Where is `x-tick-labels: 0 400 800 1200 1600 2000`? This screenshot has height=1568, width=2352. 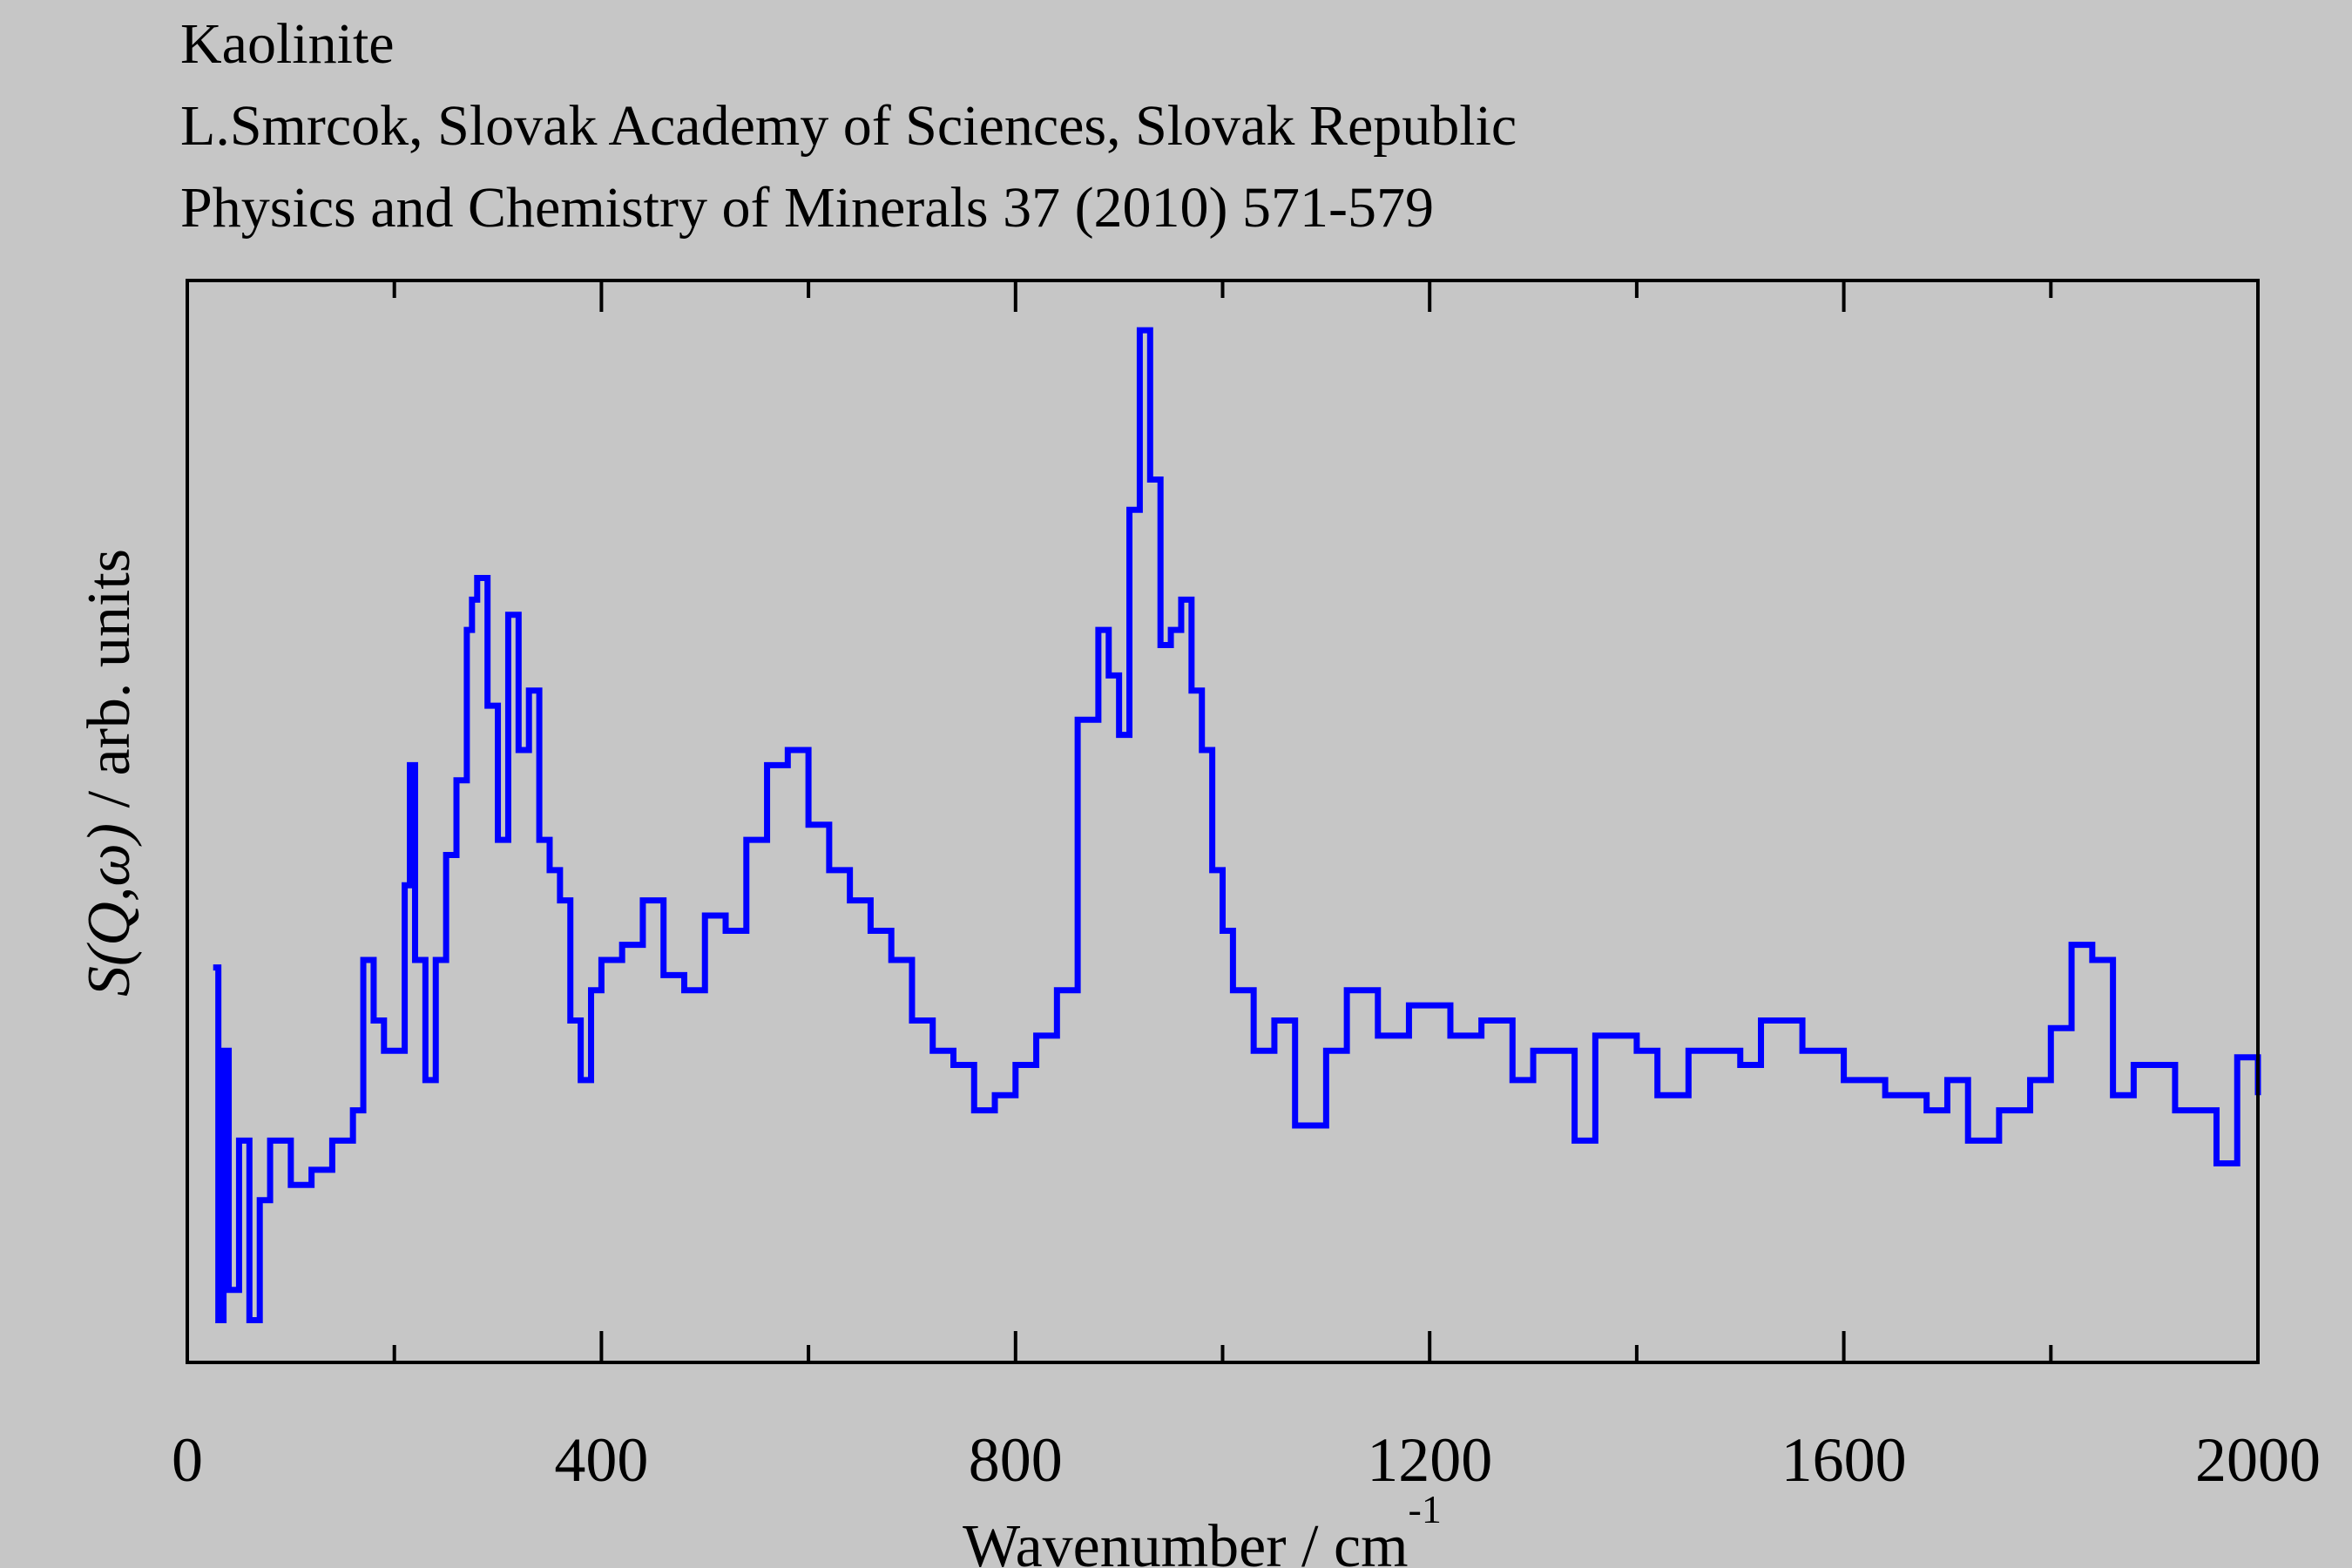 x-tick-labels: 0 400 800 1200 1600 2000 is located at coordinates (1246, 1460).